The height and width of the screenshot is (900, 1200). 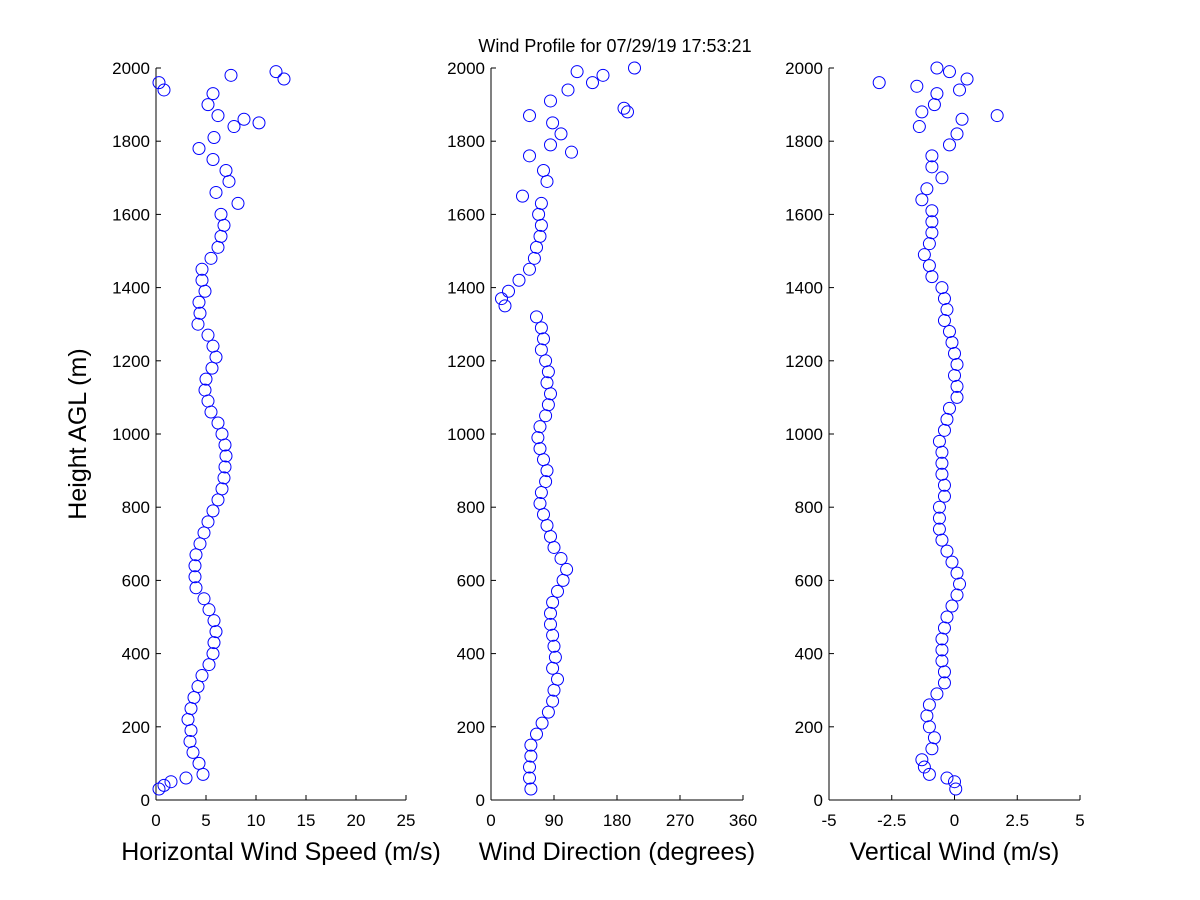 What do you see at coordinates (131, 68) in the screenshot?
I see `y-tick-label: 2000` at bounding box center [131, 68].